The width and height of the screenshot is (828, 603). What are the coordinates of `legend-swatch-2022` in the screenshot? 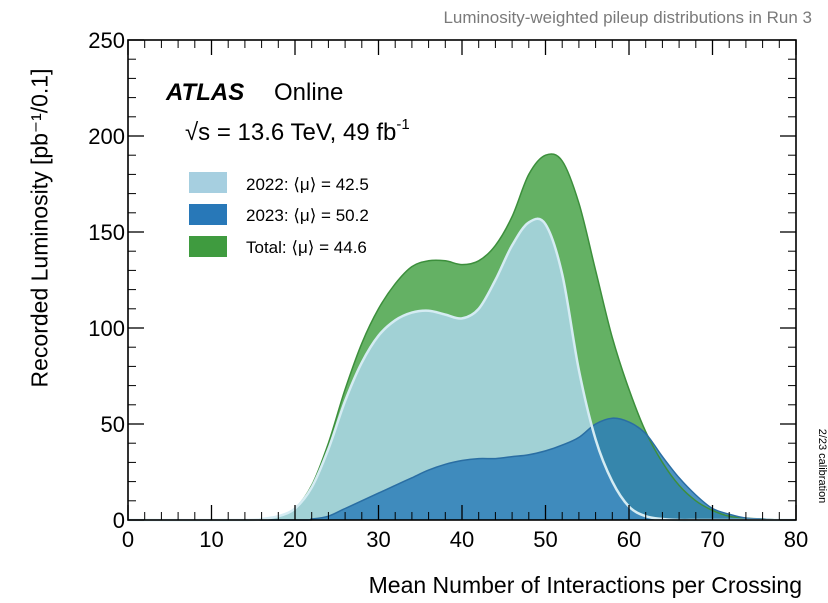 It's located at (208, 182).